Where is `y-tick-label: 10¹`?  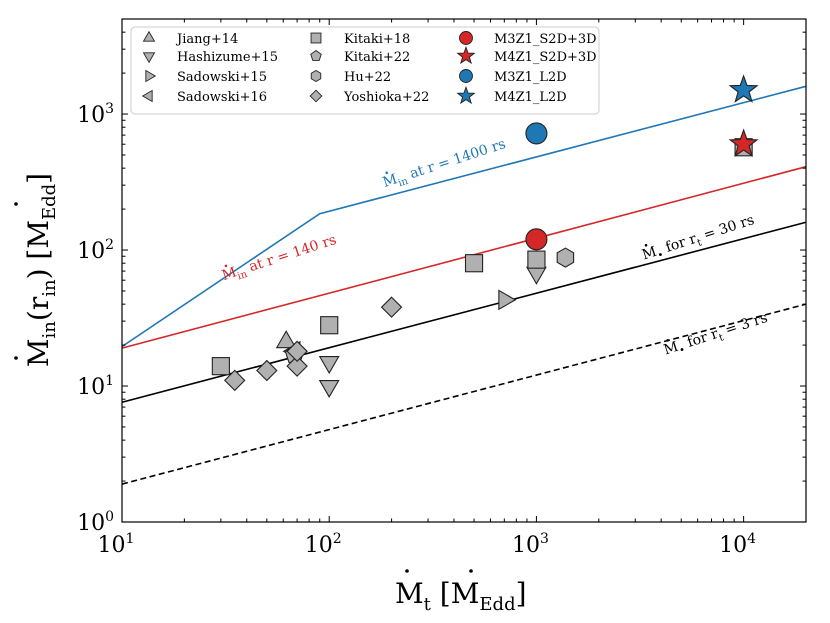
y-tick-label: 10¹ is located at coordinates (95, 386).